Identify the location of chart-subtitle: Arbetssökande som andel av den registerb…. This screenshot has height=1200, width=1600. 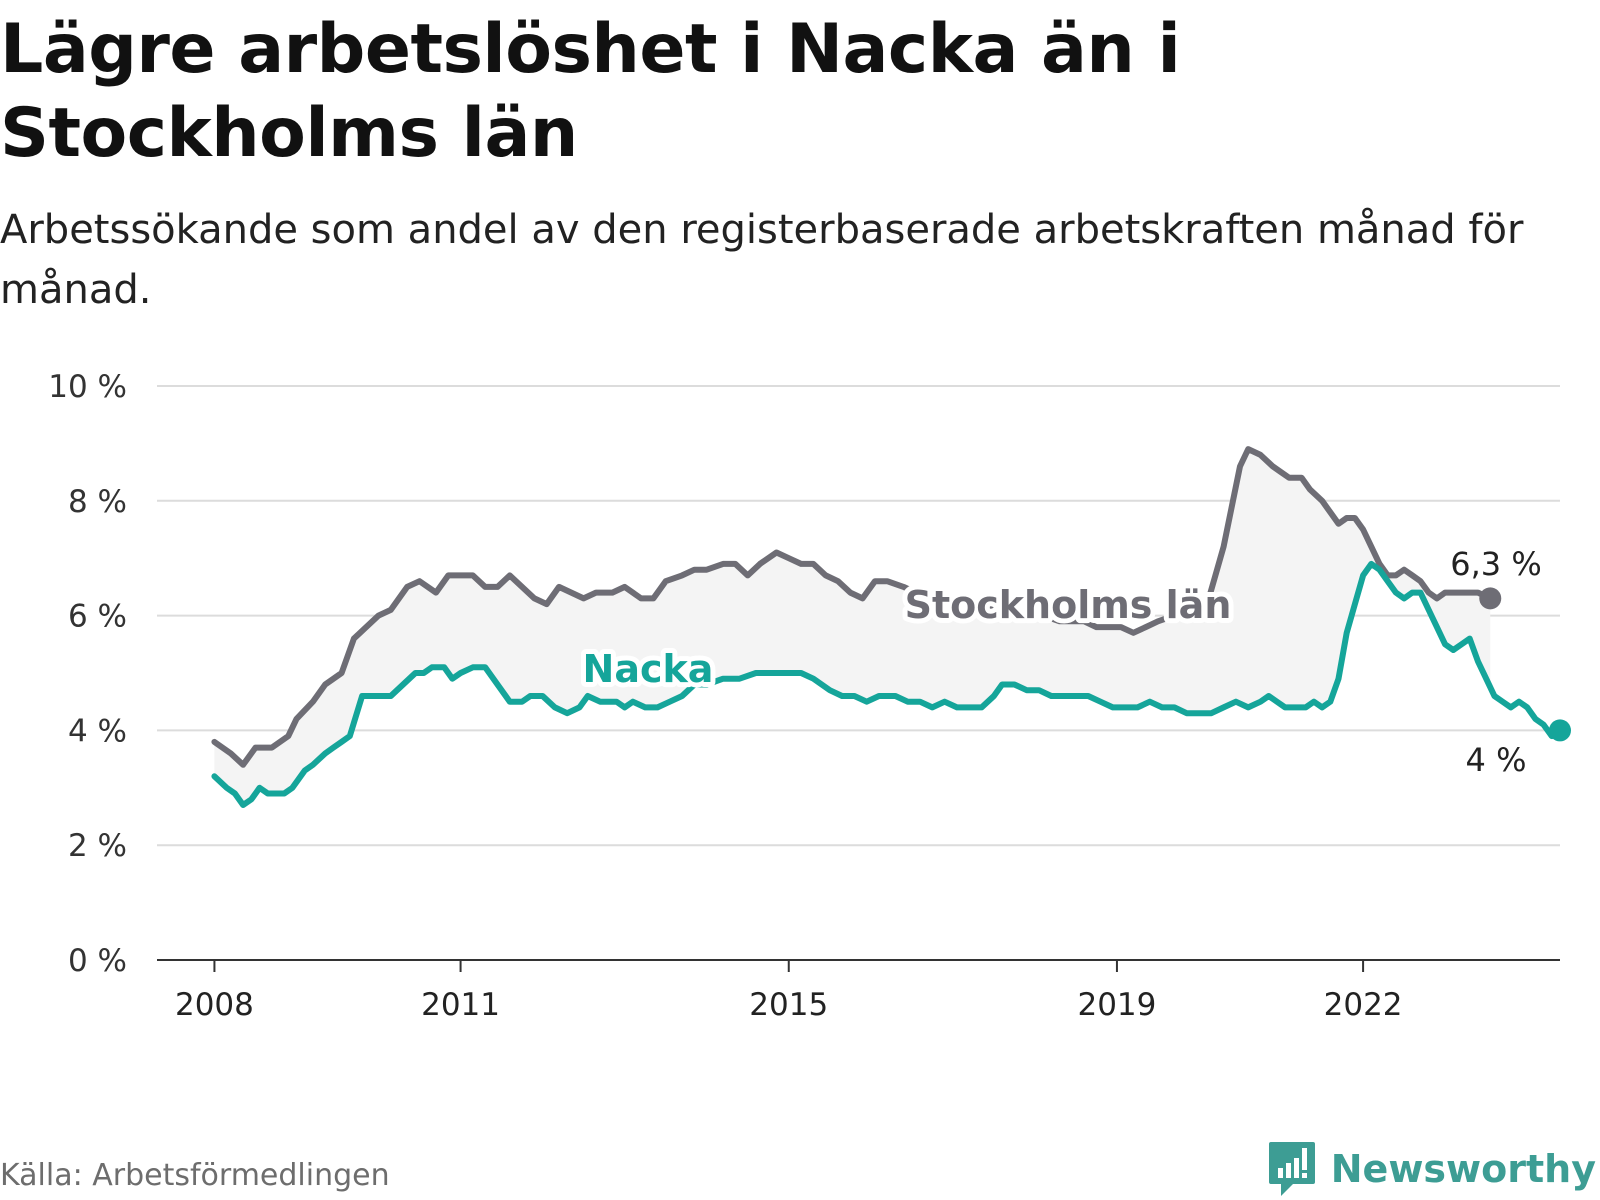
(762, 260).